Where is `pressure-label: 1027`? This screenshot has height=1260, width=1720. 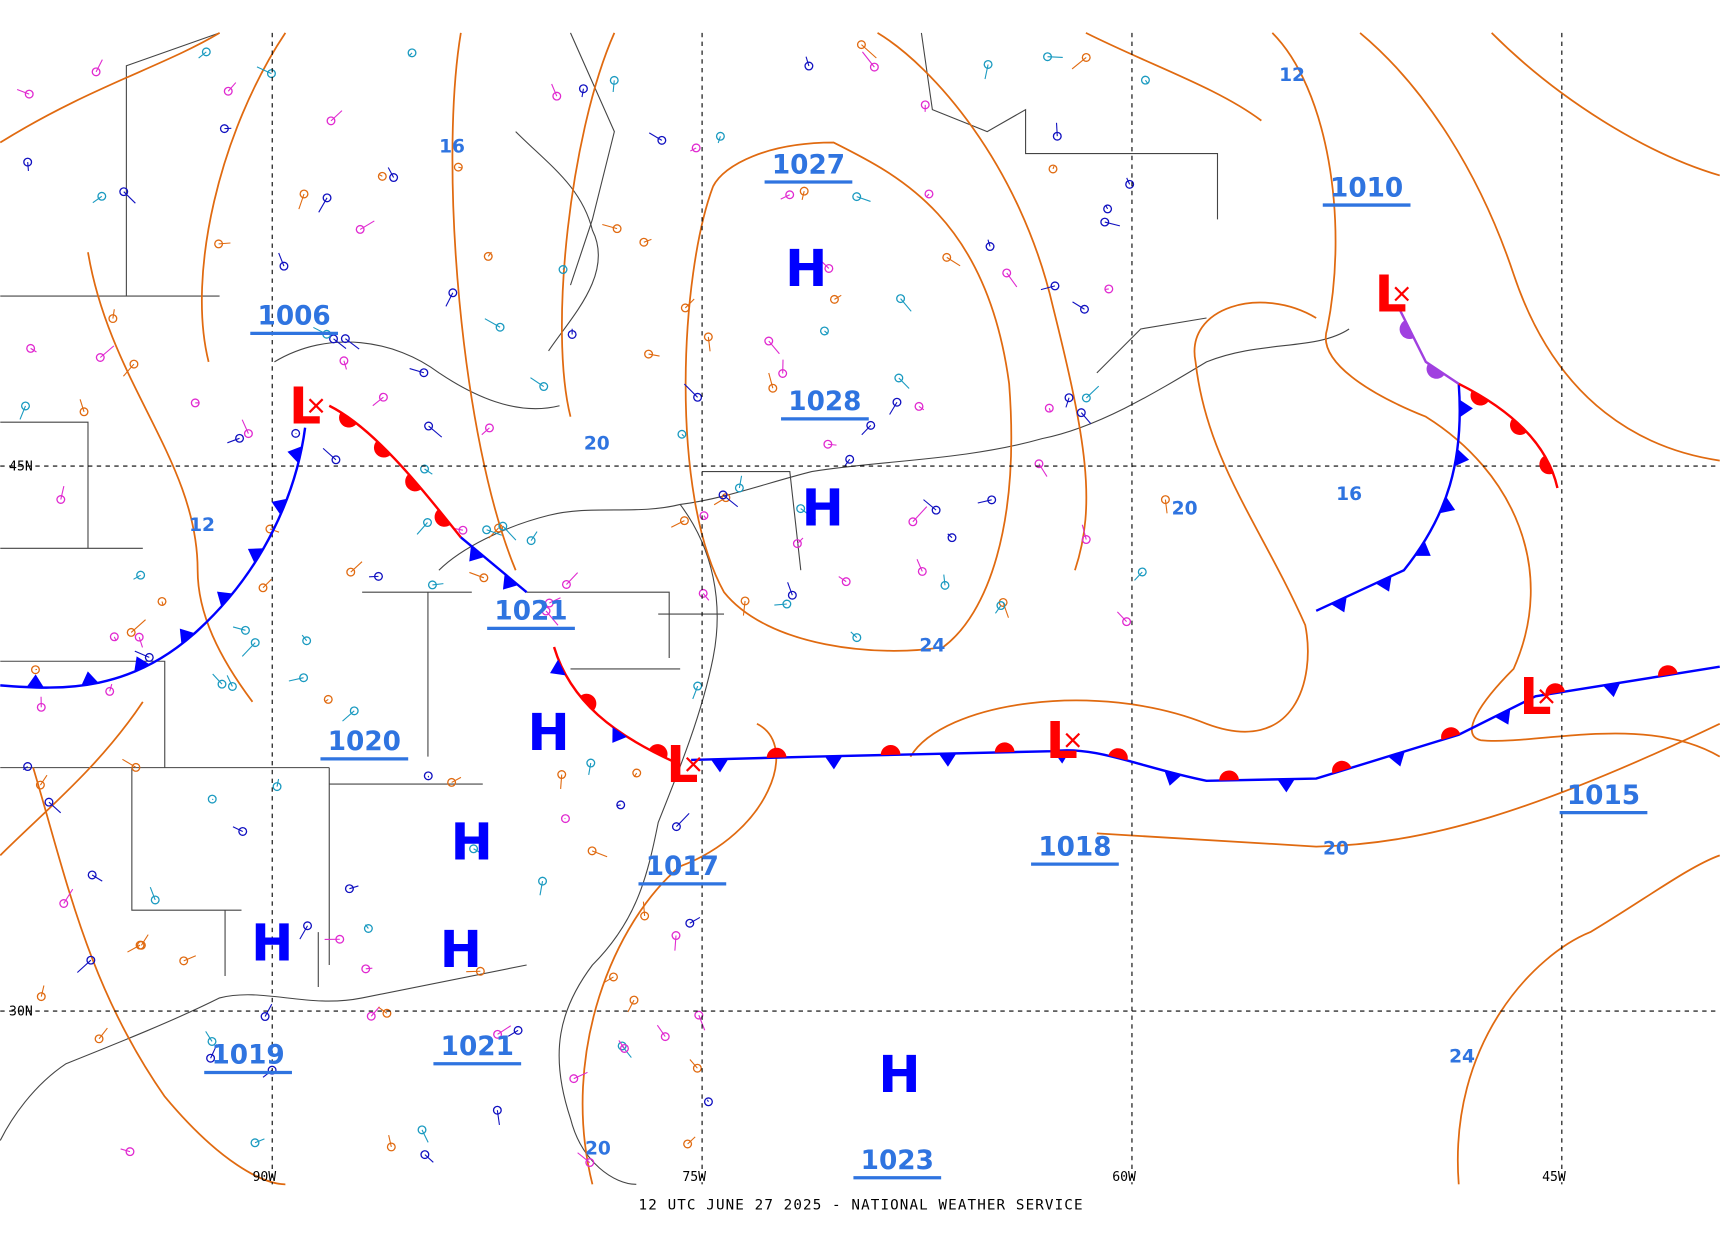 pressure-label: 1027 is located at coordinates (808, 165).